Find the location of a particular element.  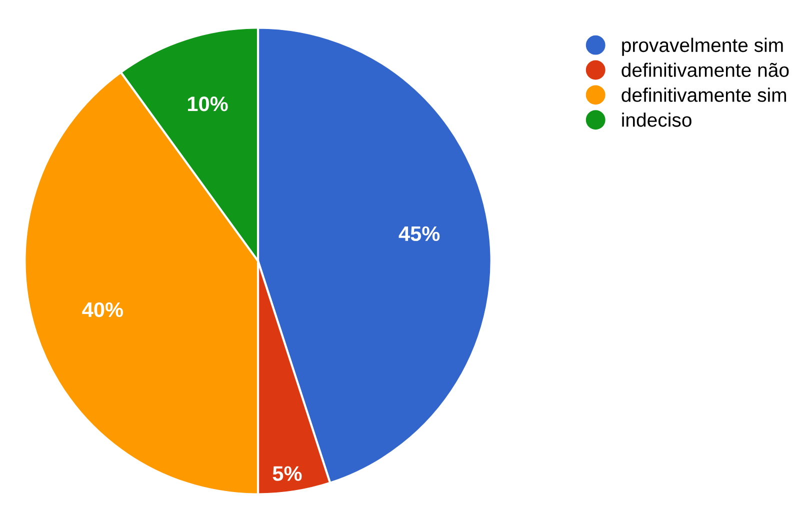

legend-label: provavelmente sim is located at coordinates (702, 47).